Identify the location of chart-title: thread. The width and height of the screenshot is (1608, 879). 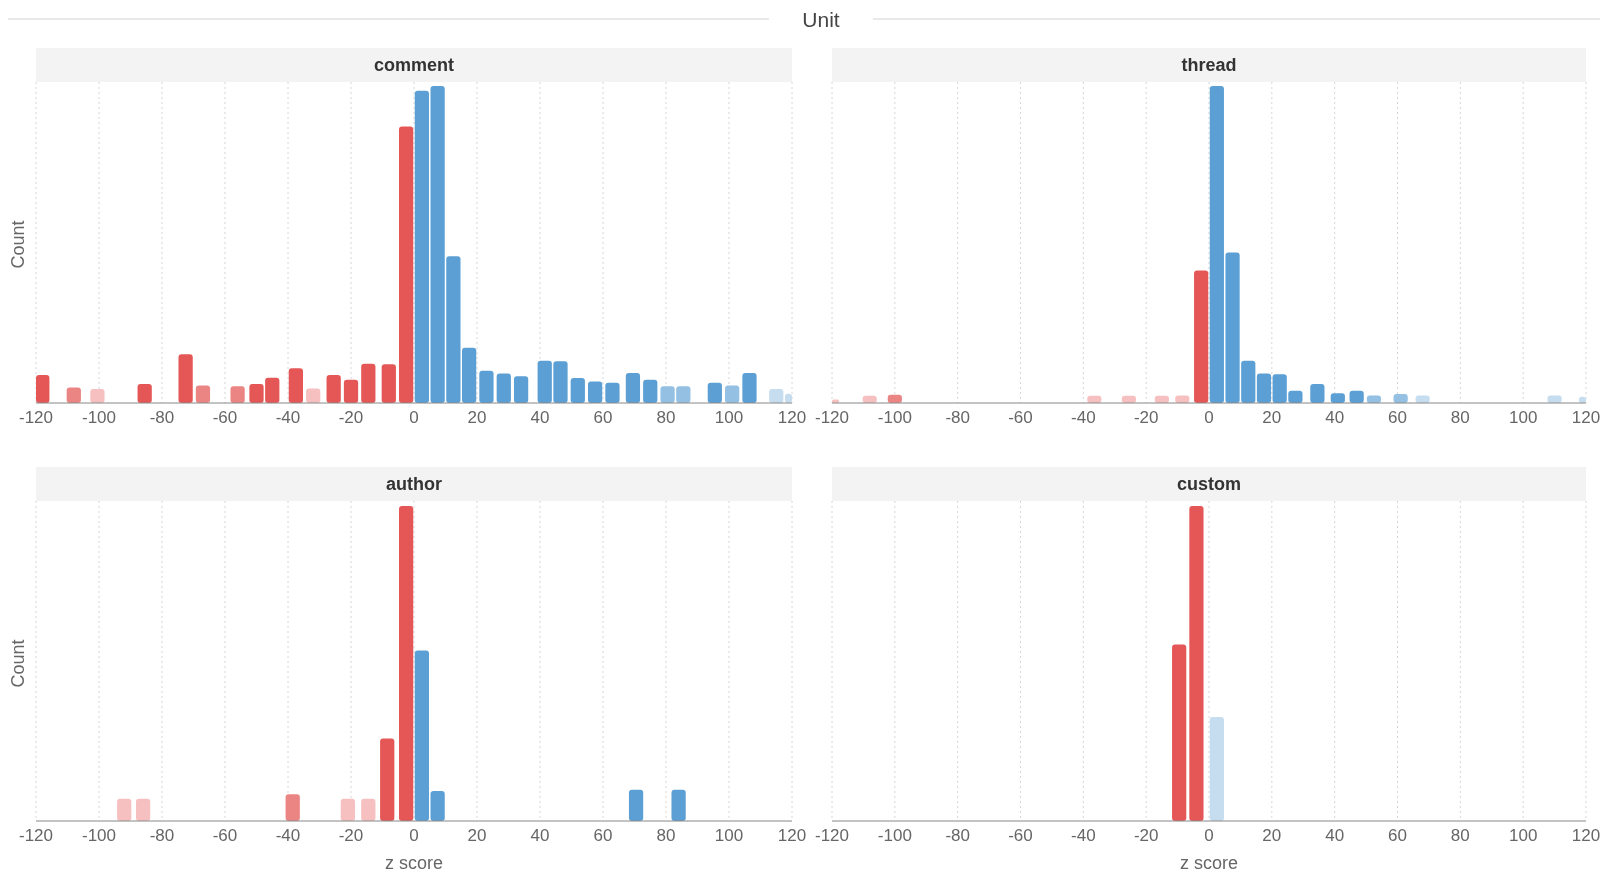
(1209, 65).